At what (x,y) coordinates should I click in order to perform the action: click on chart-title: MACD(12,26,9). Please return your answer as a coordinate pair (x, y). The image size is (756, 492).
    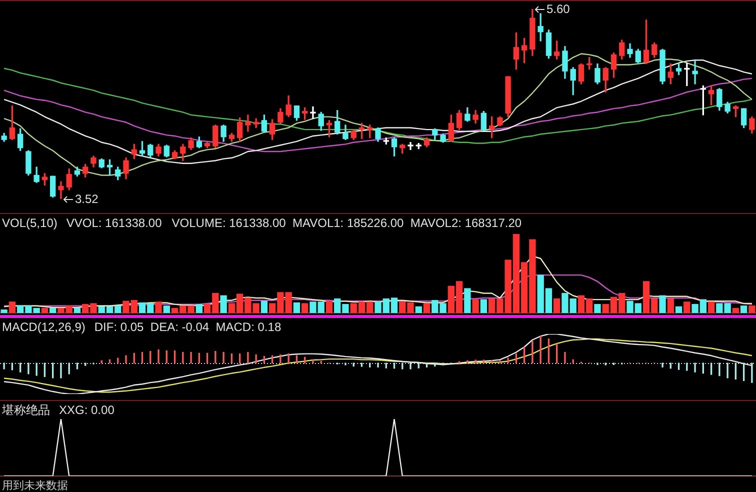
    Looking at the image, I should click on (44, 327).